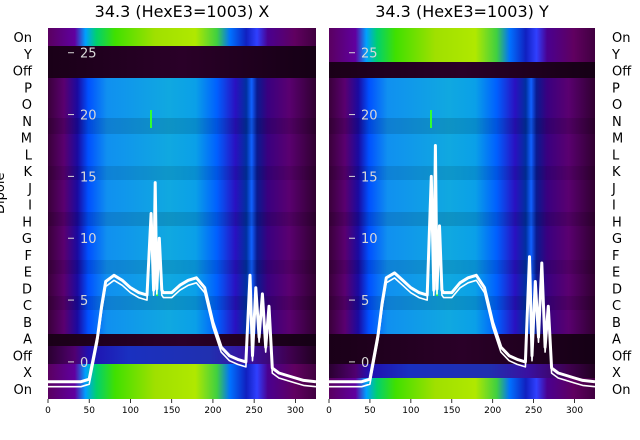  What do you see at coordinates (616, 323) in the screenshot?
I see `row-label-right: B` at bounding box center [616, 323].